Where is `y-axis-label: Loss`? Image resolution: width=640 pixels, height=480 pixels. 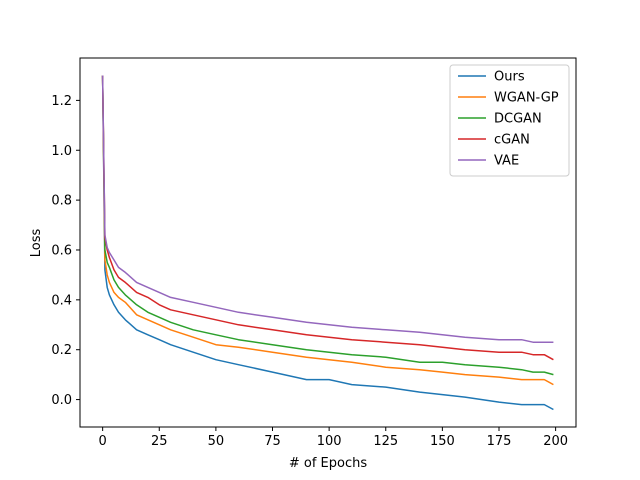
y-axis-label: Loss is located at coordinates (36, 243).